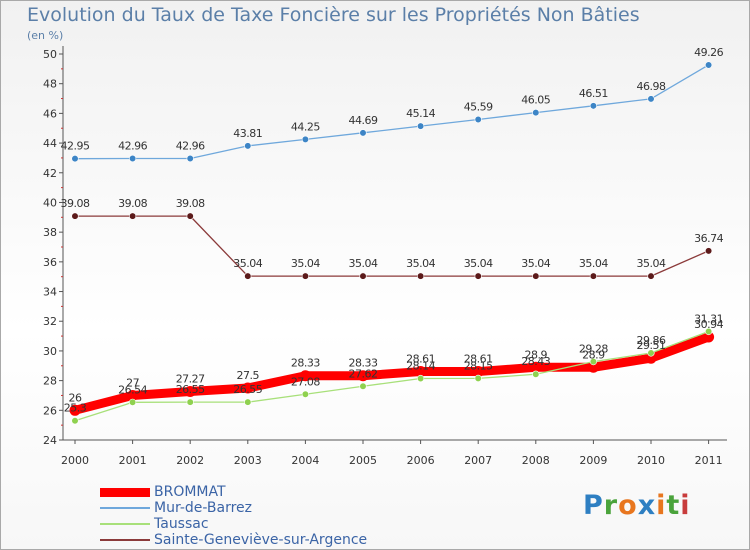 The height and width of the screenshot is (550, 750). What do you see at coordinates (247, 389) in the screenshot?
I see `data-label: 26.55` at bounding box center [247, 389].